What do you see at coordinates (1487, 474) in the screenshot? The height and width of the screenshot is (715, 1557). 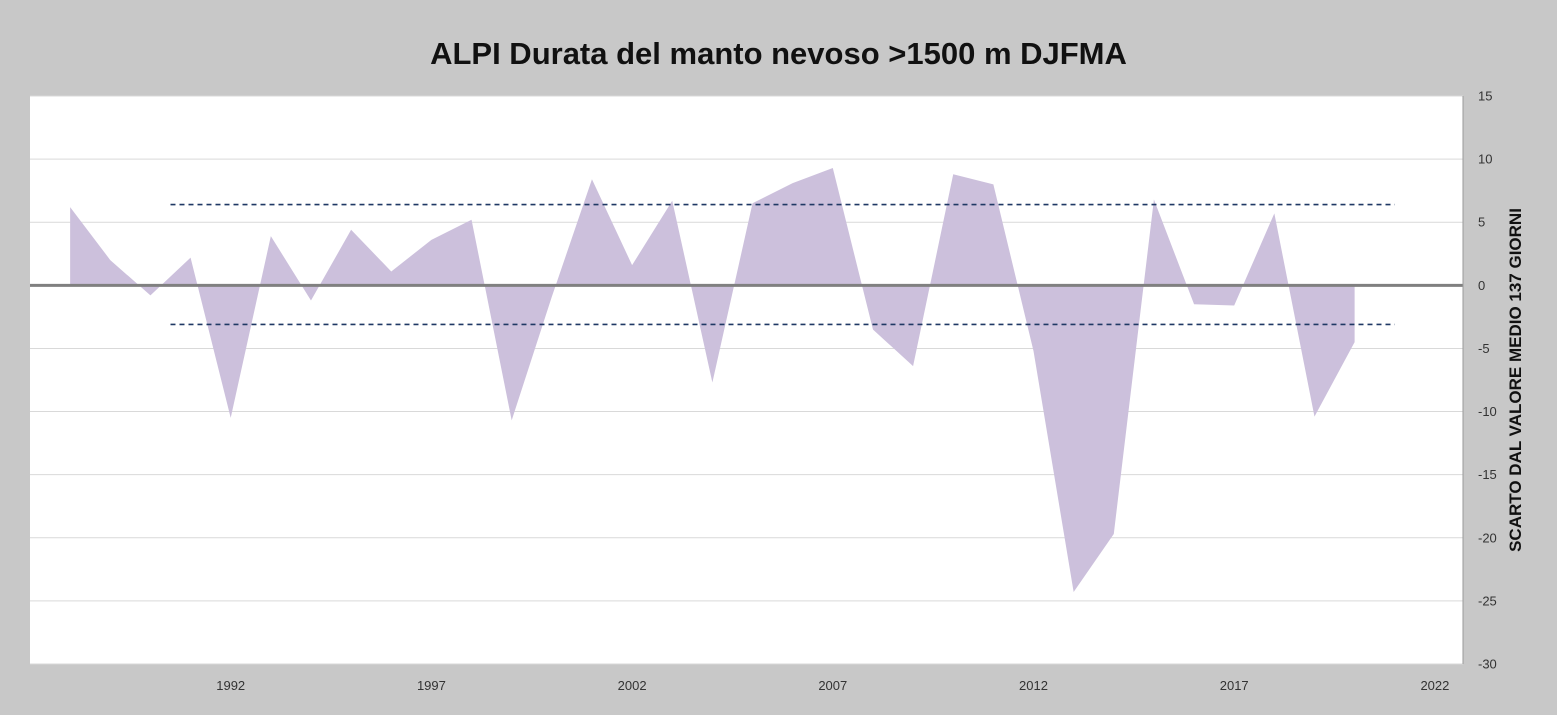 I see `y-tick--15: -15` at bounding box center [1487, 474].